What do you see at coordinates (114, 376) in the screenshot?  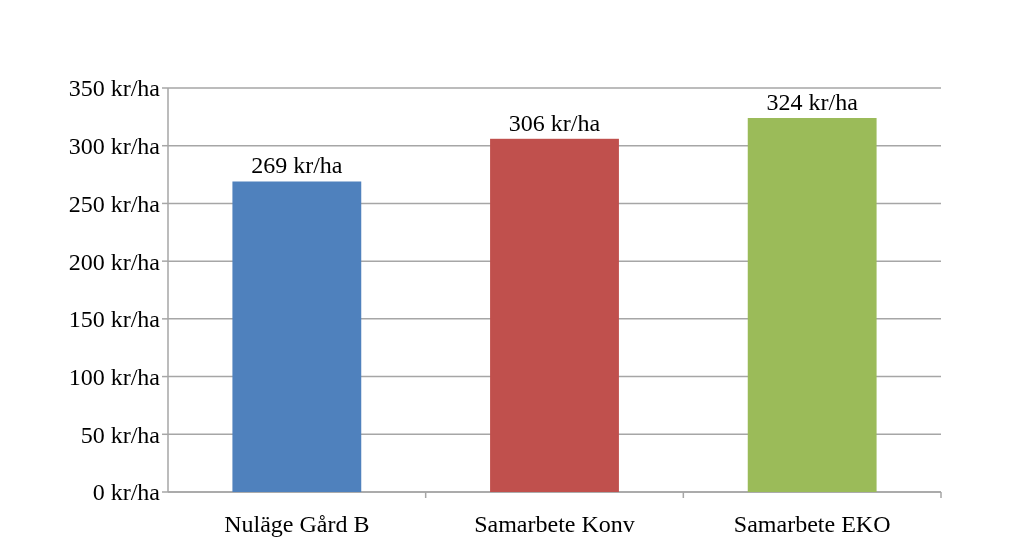 I see `y-tick-label: 100 kr/ha` at bounding box center [114, 376].